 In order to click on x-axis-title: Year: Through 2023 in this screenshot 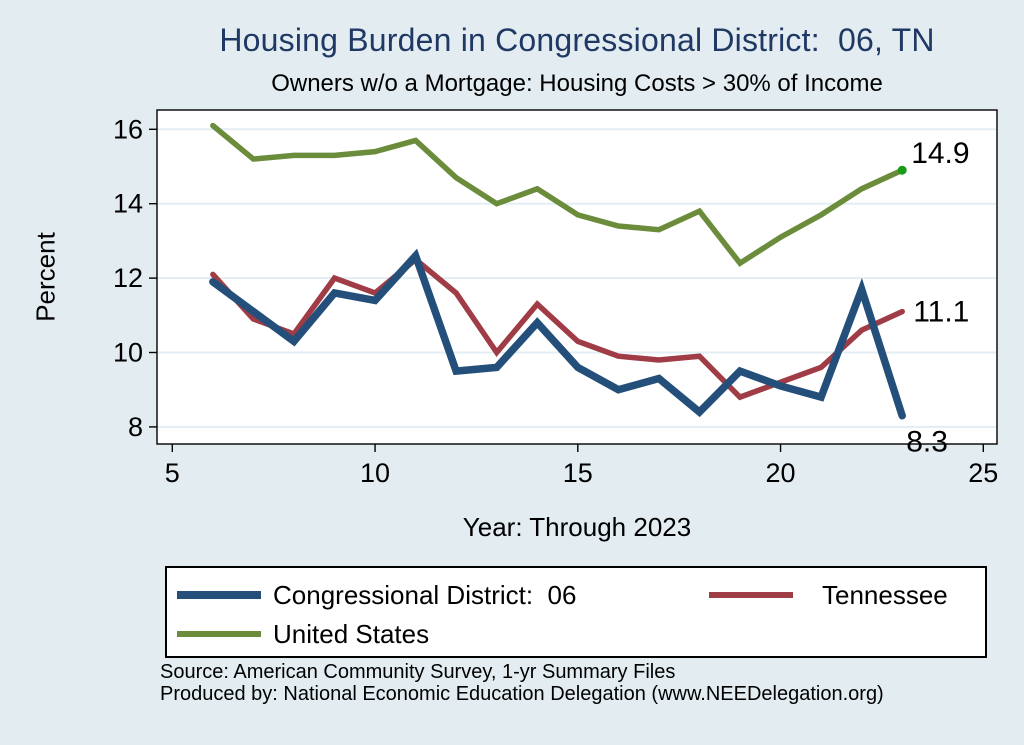, I will do `click(577, 527)`.